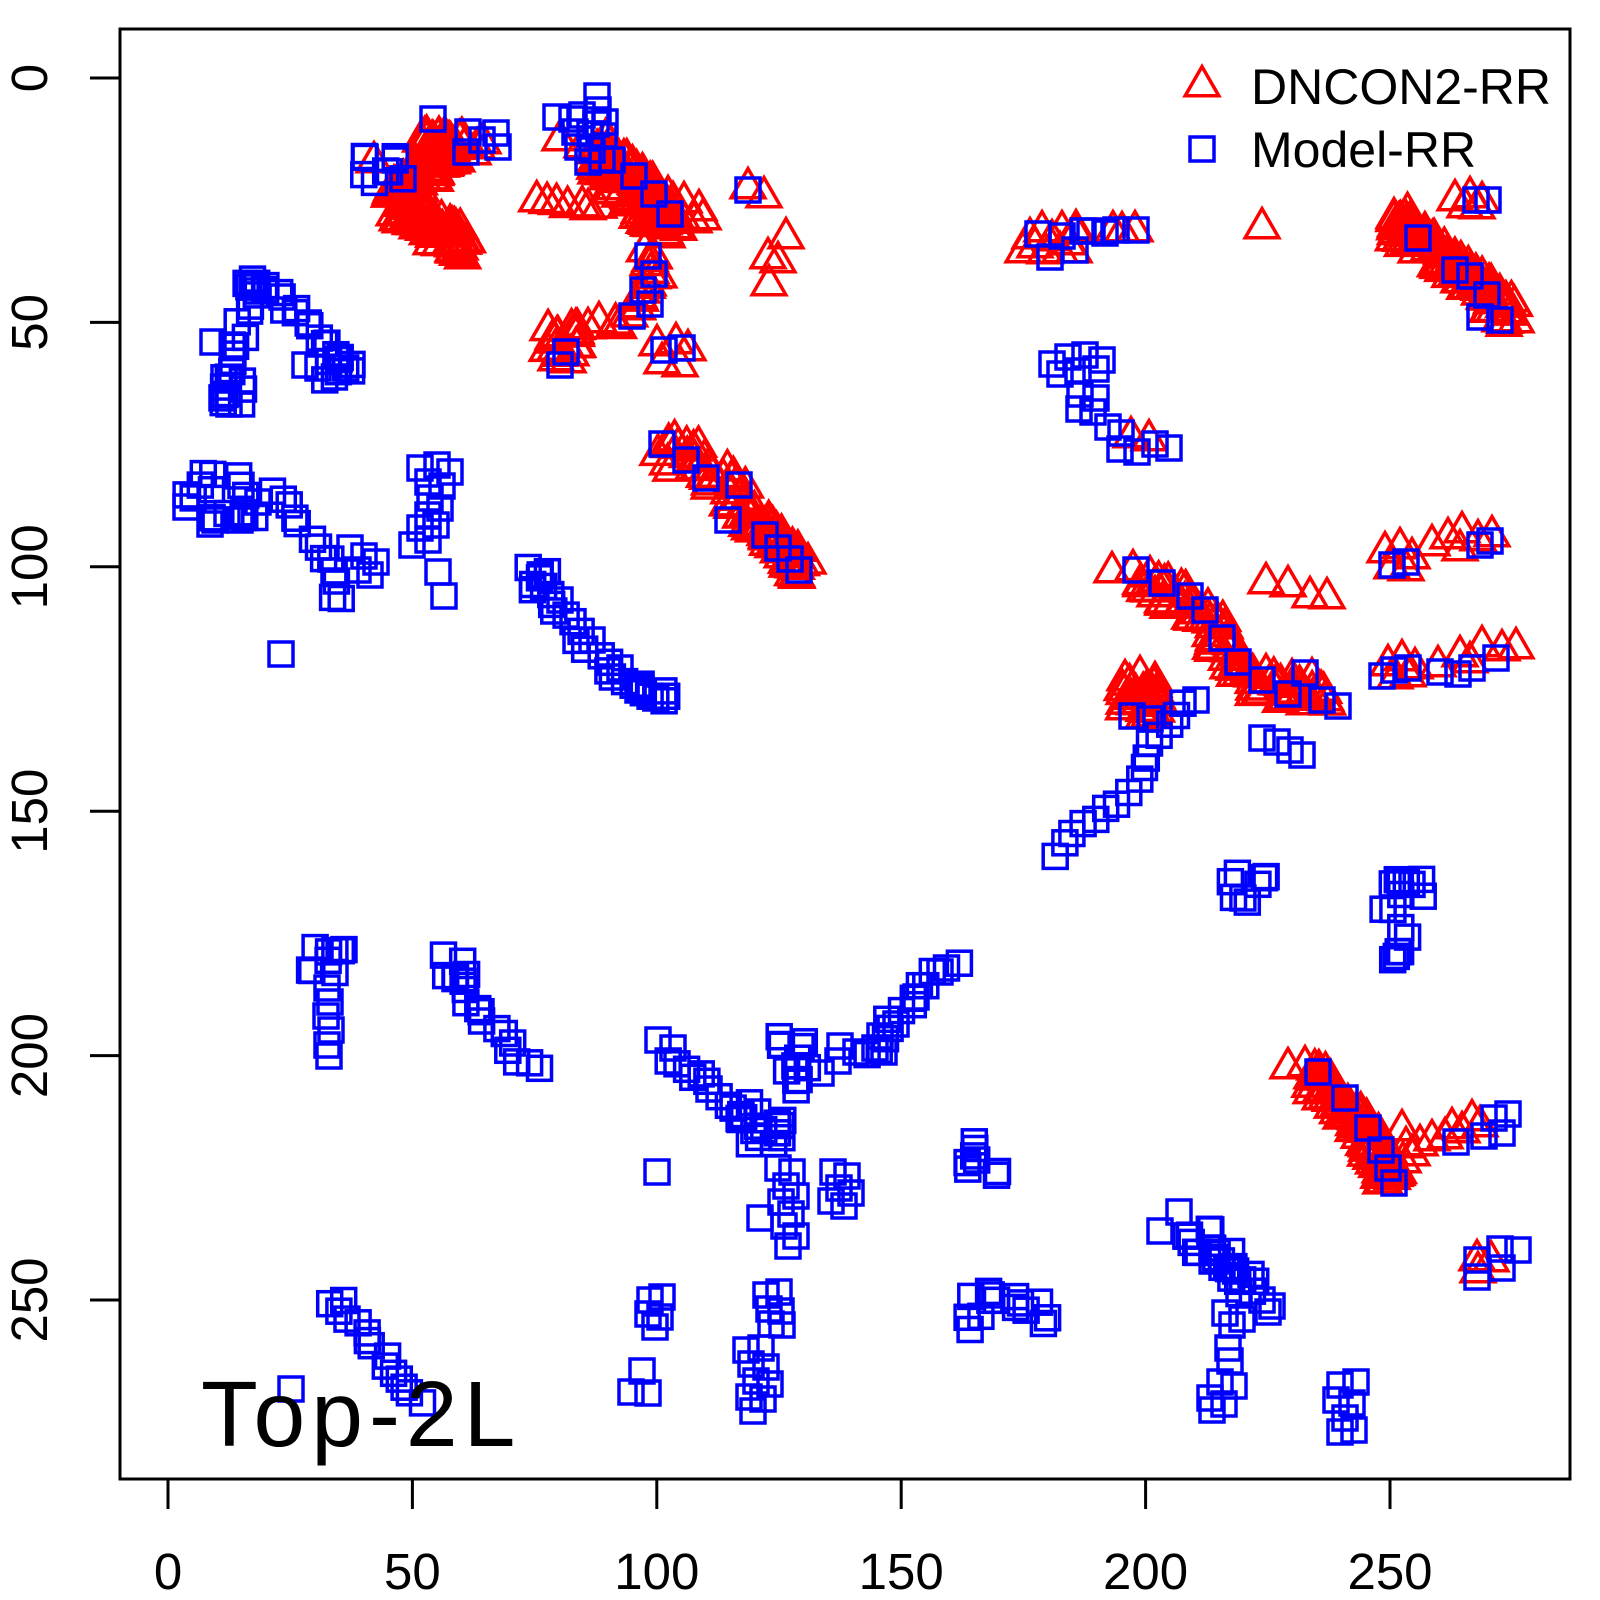  Describe the element at coordinates (1363, 150) in the screenshot. I see `svg-text: Model-RR` at that location.